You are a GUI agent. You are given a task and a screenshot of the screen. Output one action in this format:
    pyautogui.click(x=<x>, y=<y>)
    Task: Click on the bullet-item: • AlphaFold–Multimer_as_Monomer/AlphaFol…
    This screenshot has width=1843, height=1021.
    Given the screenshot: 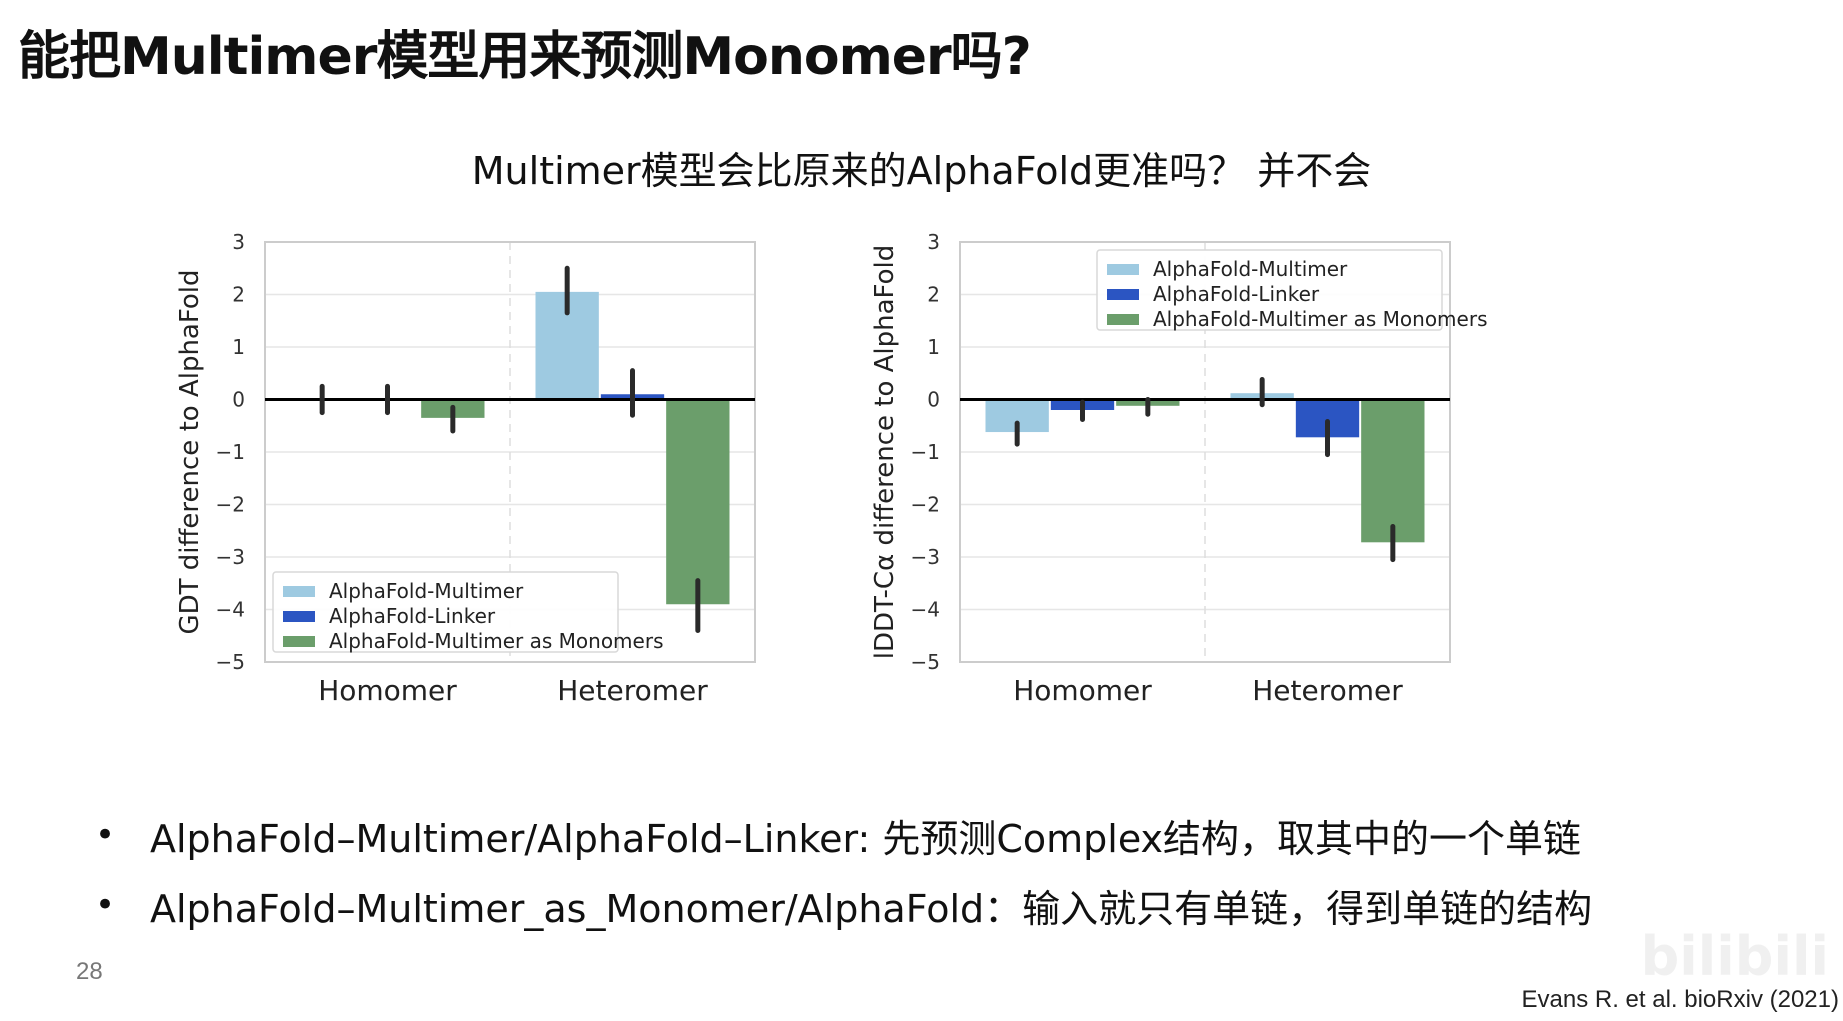 What is the action you would take?
    pyautogui.click(x=843, y=905)
    